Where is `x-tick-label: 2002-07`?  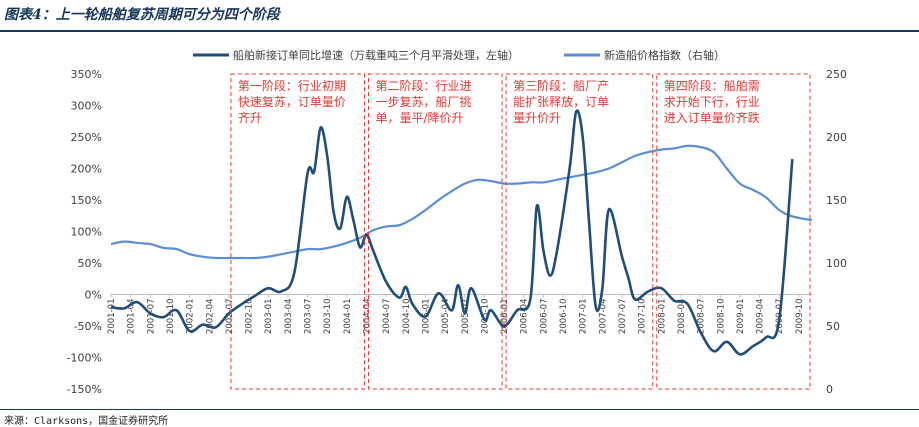 x-tick-label: 2002-07 is located at coordinates (230, 317).